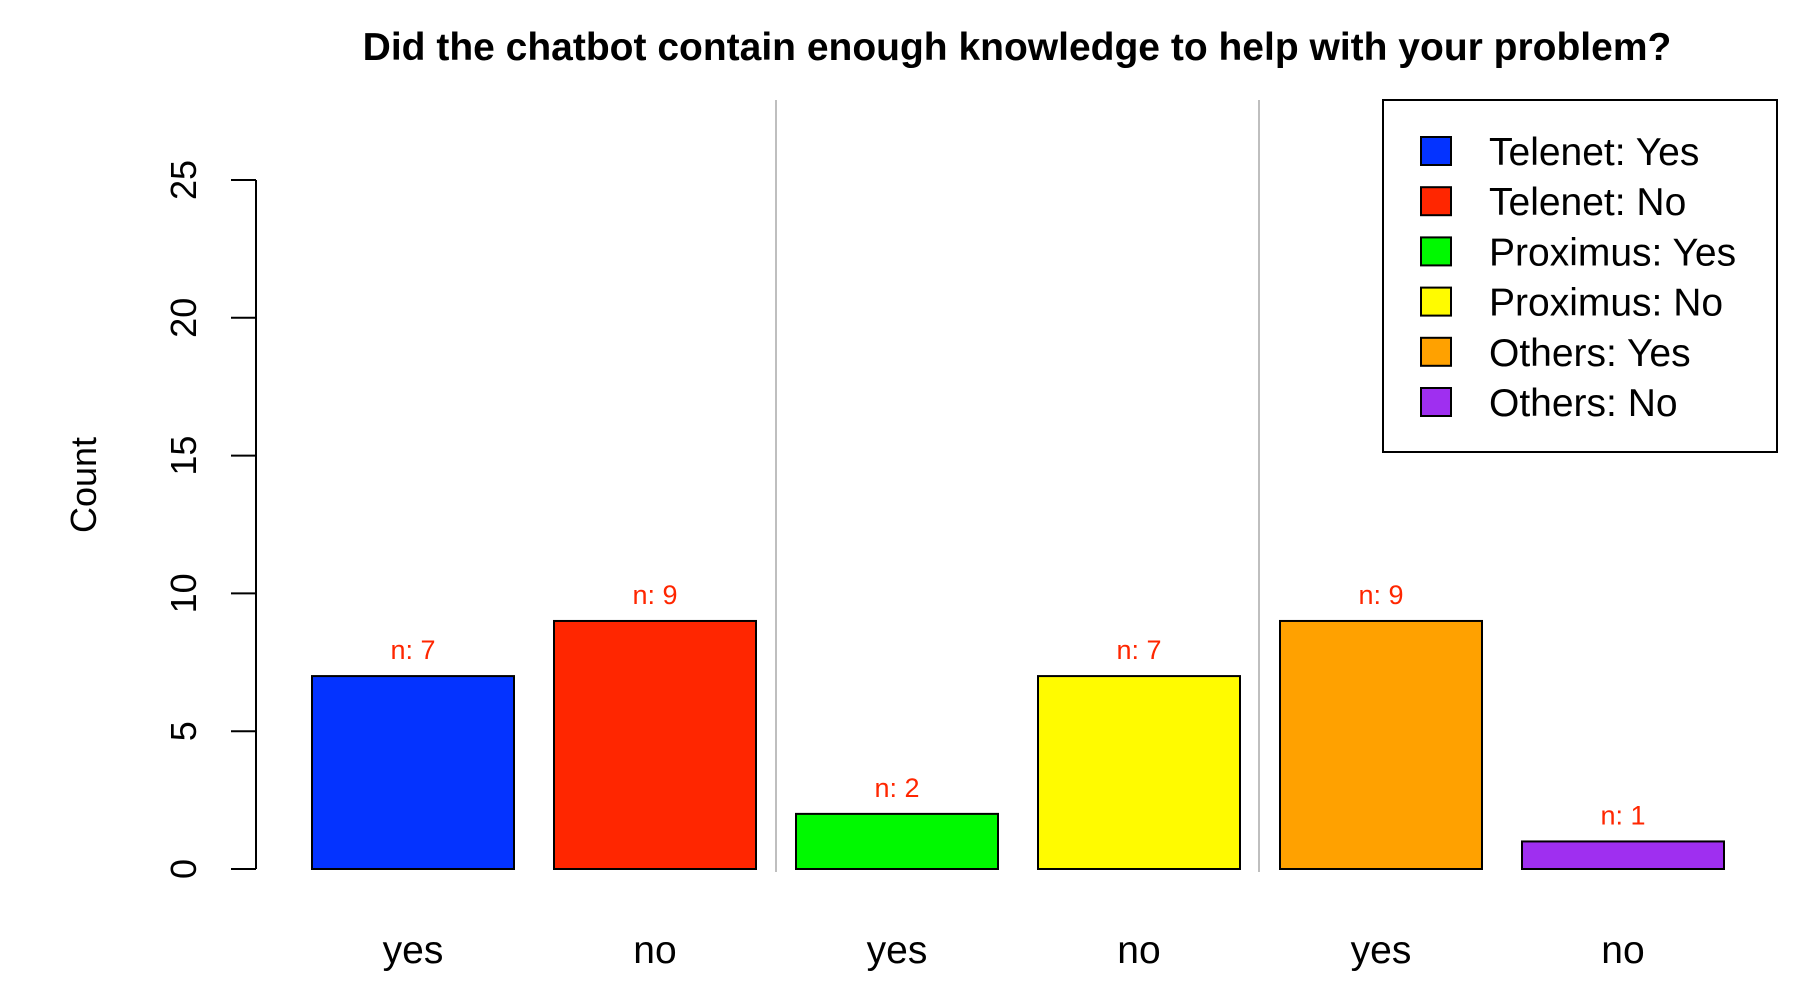 The width and height of the screenshot is (1798, 994). I want to click on y-tick-label: 20, so click(183, 318).